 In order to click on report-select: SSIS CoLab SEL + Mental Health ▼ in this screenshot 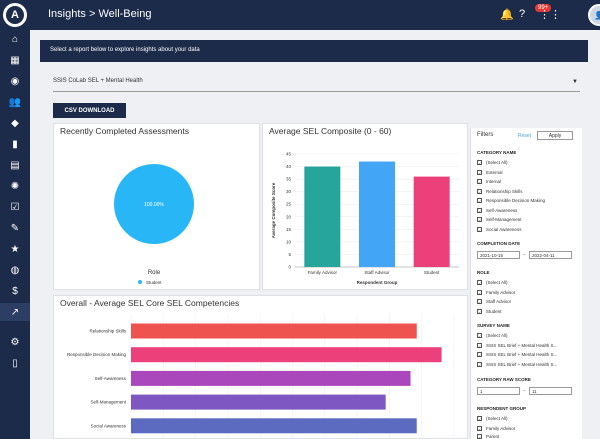, I will do `click(316, 85)`.